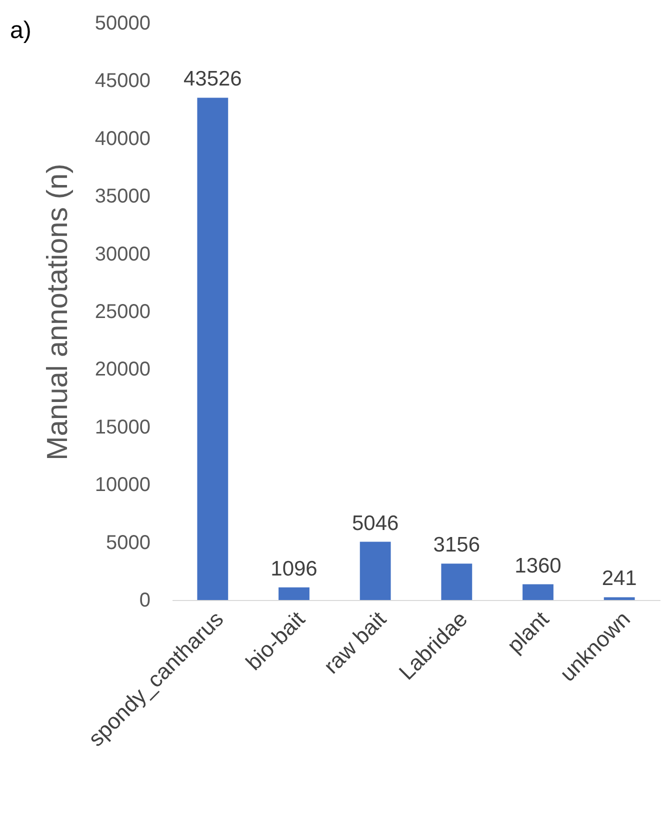  I want to click on data-label: 3156, so click(456, 545).